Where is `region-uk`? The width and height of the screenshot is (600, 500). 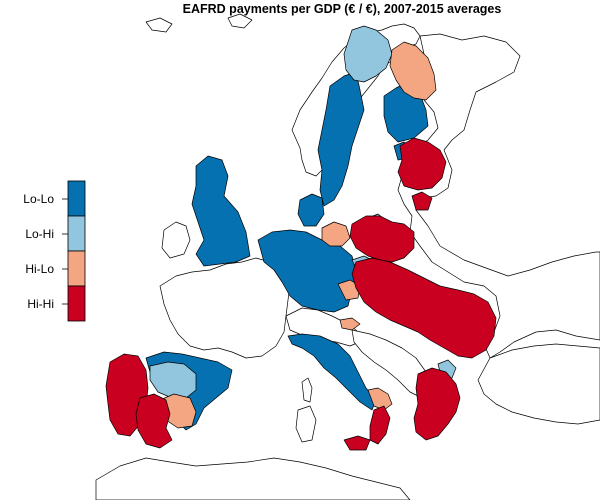 region-uk is located at coordinates (221, 211).